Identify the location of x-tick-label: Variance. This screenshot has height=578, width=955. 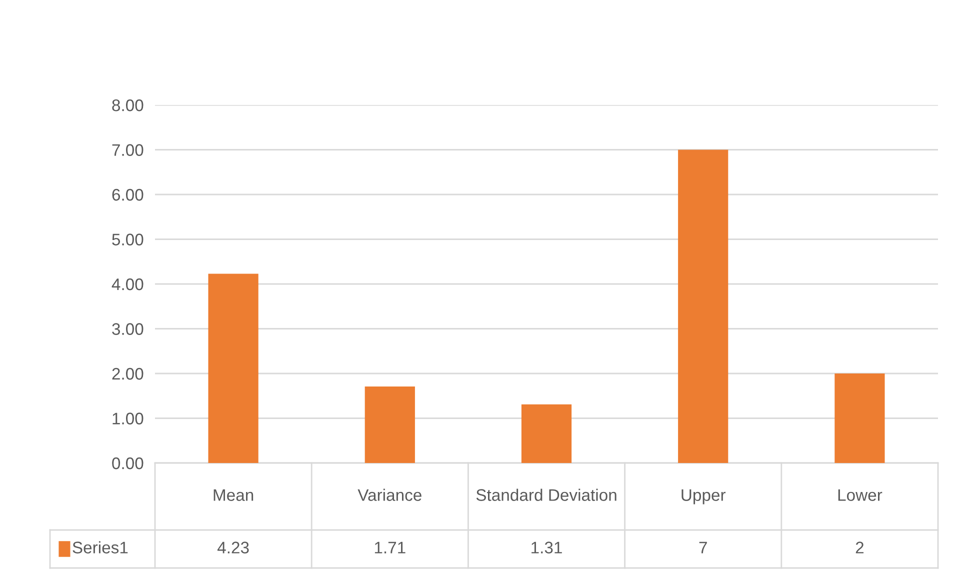
(390, 494).